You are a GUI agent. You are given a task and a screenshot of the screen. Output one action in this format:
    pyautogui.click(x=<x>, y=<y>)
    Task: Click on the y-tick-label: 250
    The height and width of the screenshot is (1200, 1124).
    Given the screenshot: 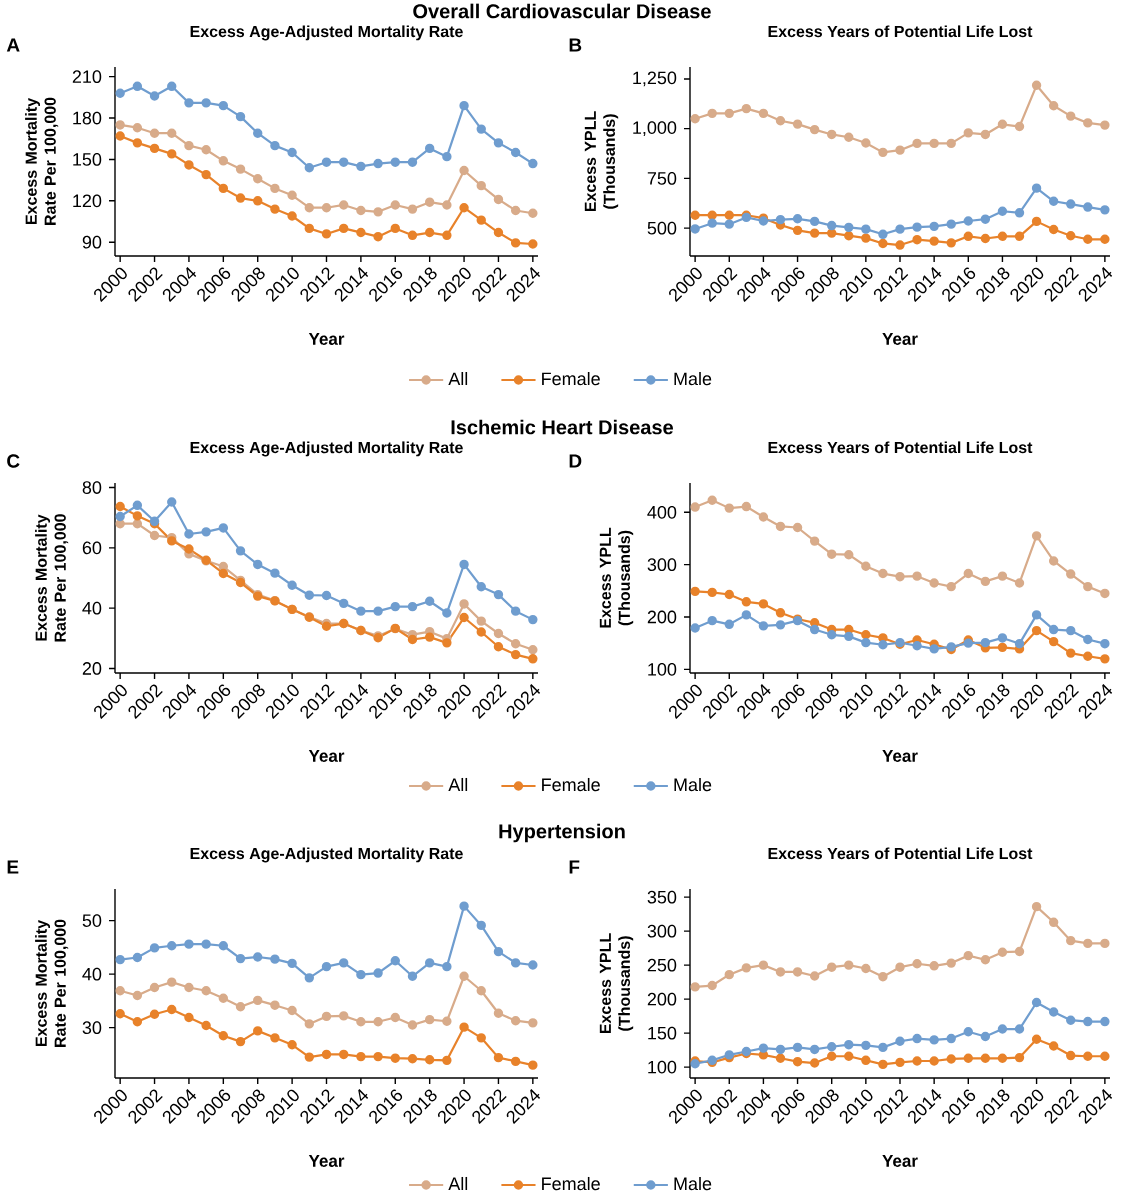 What is the action you would take?
    pyautogui.click(x=662, y=965)
    